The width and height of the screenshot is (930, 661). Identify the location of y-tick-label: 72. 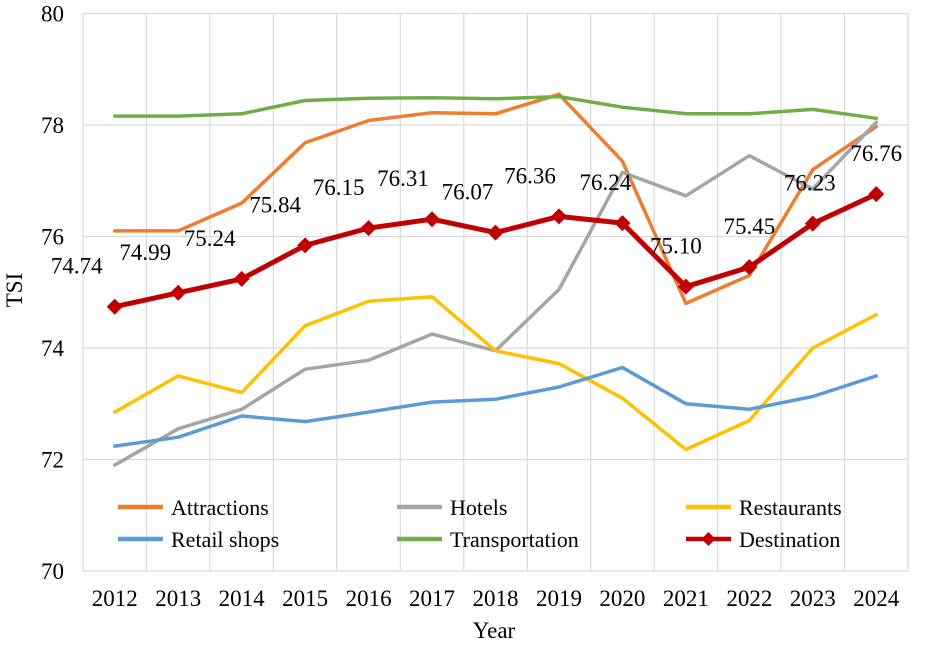
(52, 460).